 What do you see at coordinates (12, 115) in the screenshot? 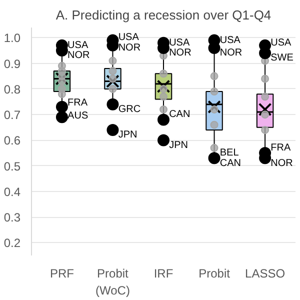
I see `y-tick-label: 0.7` at bounding box center [12, 115].